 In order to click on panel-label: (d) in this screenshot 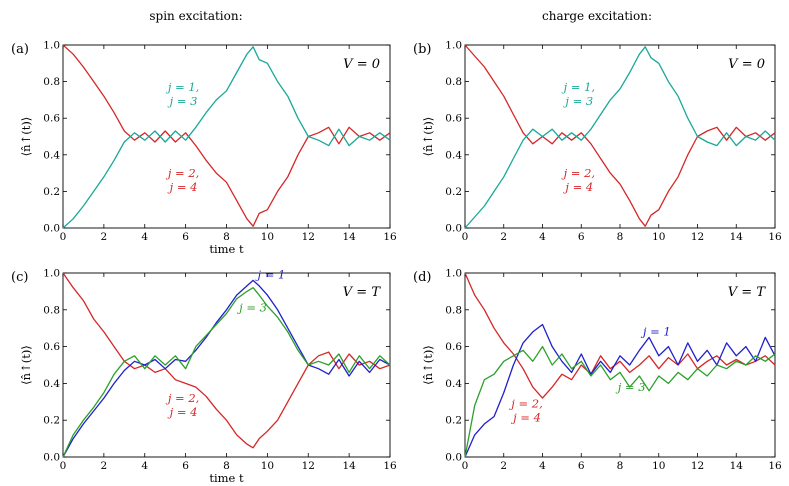, I will do `click(422, 277)`.